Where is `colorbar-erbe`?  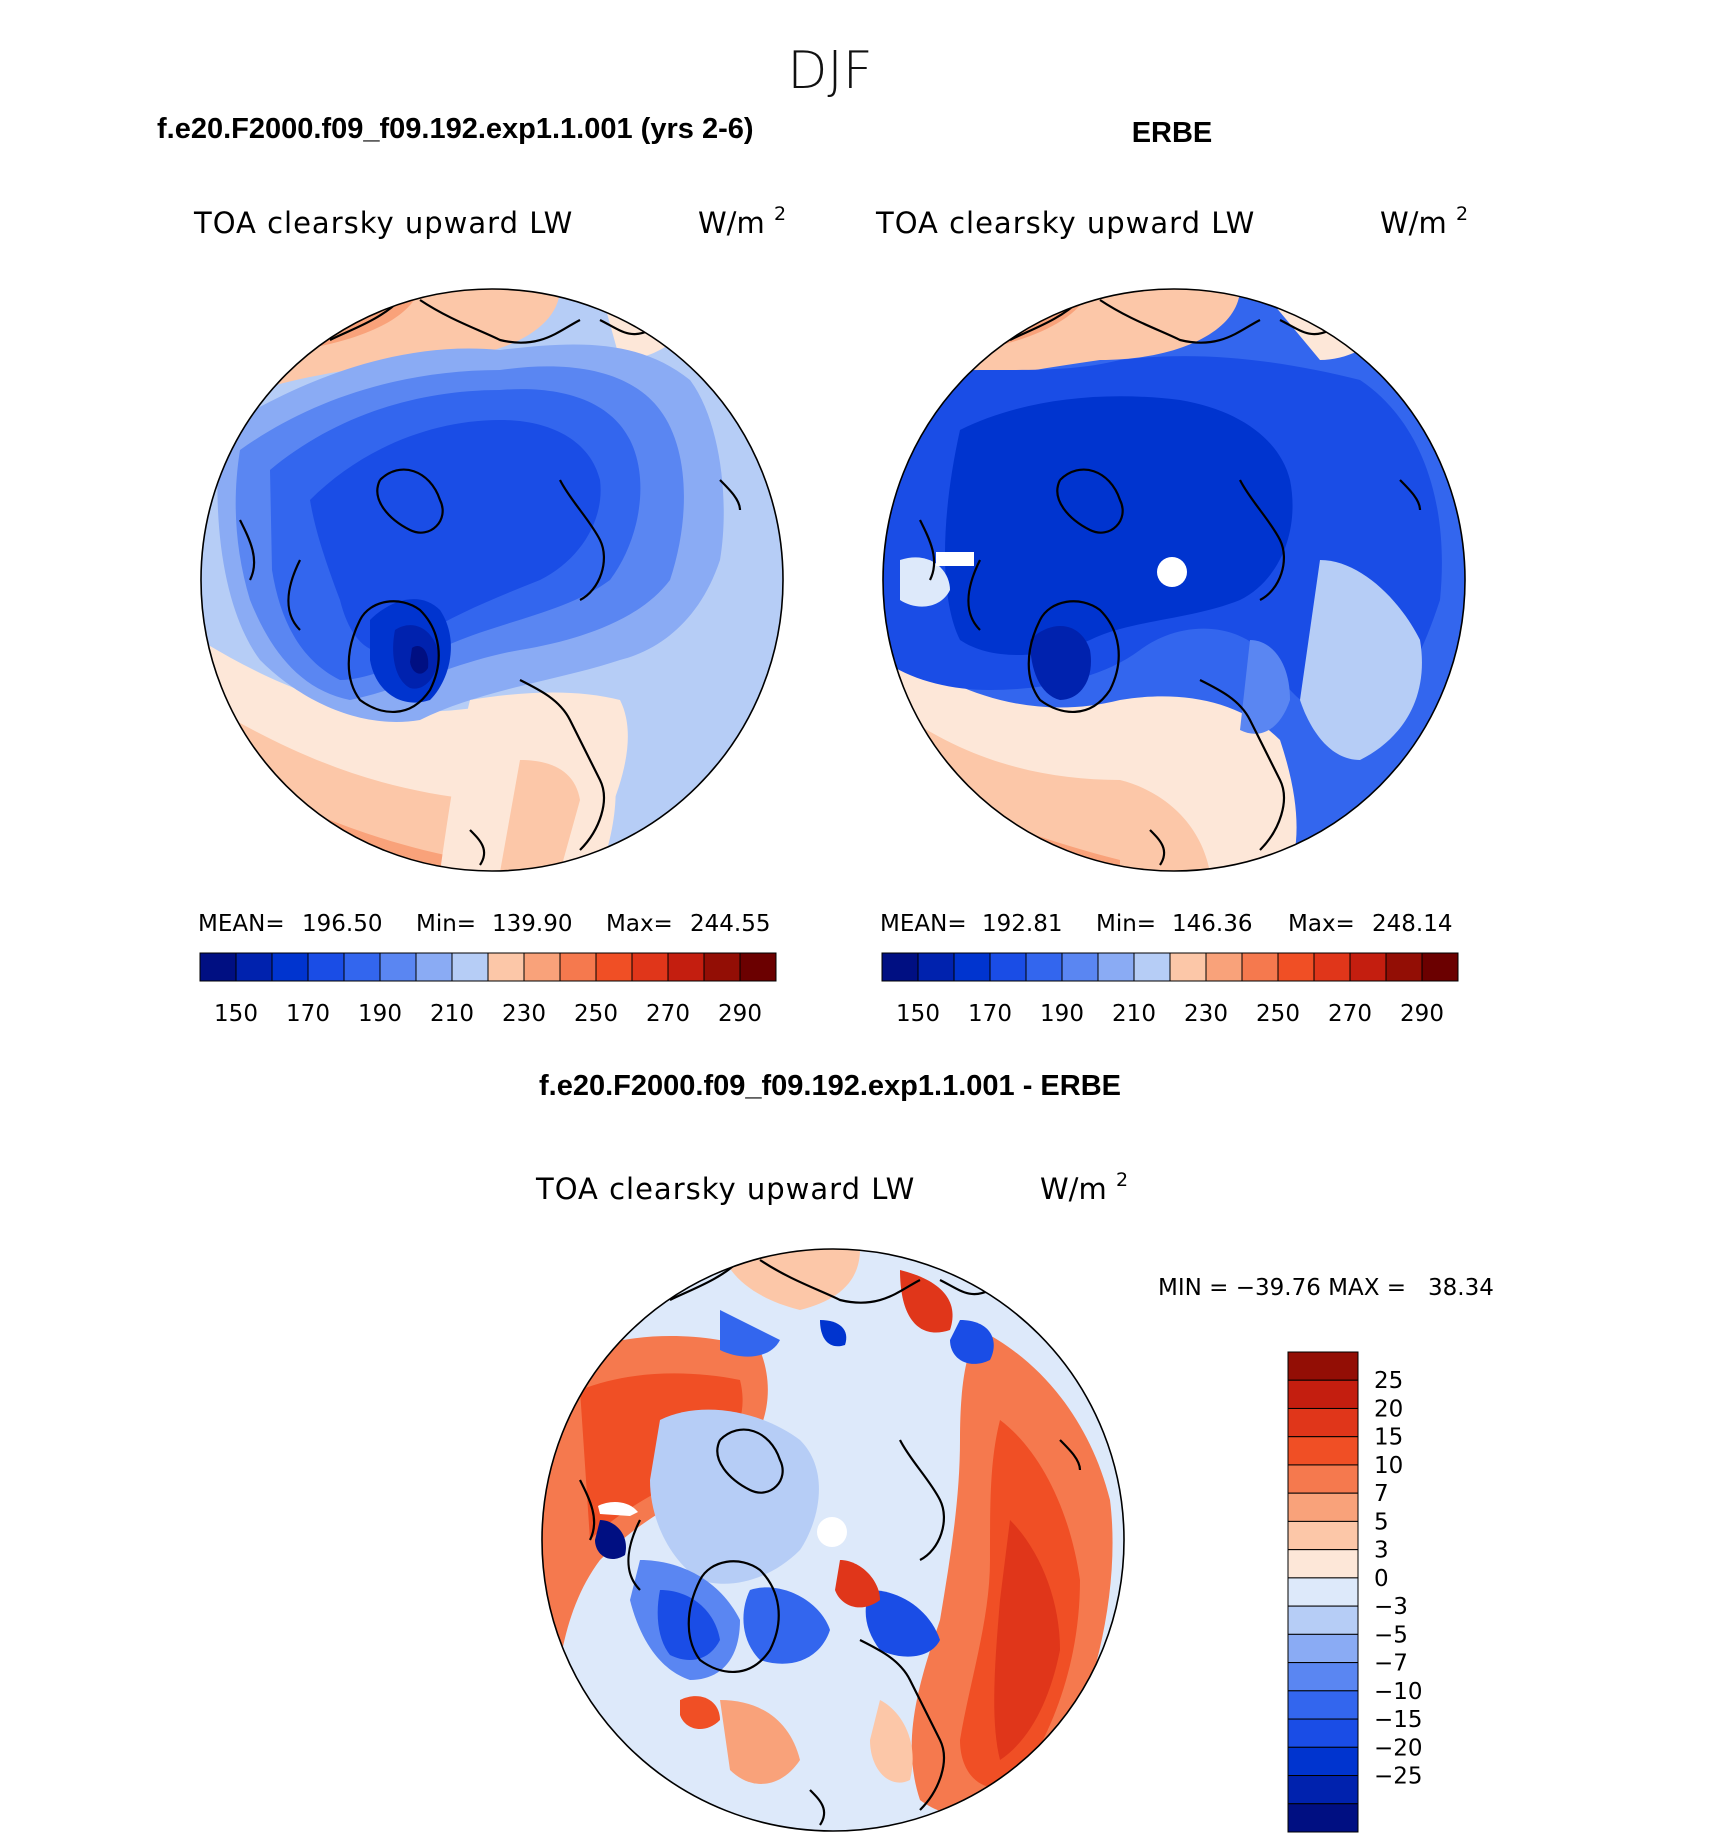
colorbar-erbe is located at coordinates (1170, 967).